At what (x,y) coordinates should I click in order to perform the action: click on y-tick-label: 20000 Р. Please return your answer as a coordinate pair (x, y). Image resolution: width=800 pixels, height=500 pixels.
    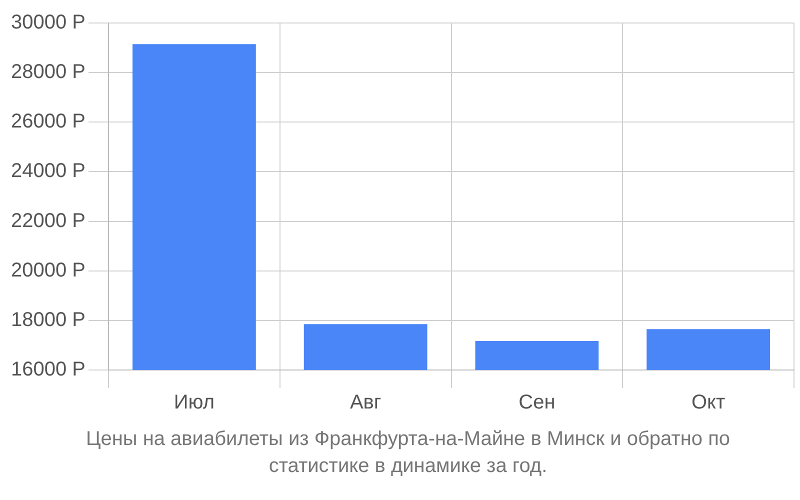
    Looking at the image, I should click on (48, 270).